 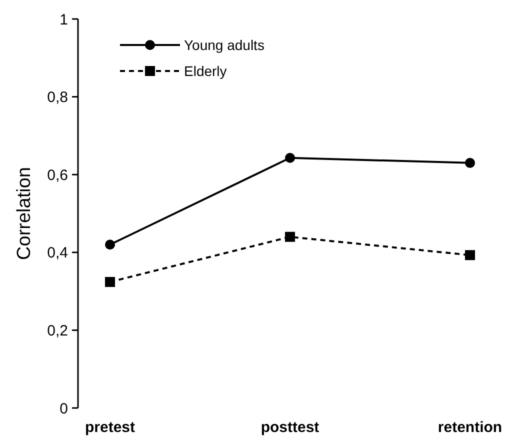 I want to click on y-tick-label: 0, so click(x=64, y=409).